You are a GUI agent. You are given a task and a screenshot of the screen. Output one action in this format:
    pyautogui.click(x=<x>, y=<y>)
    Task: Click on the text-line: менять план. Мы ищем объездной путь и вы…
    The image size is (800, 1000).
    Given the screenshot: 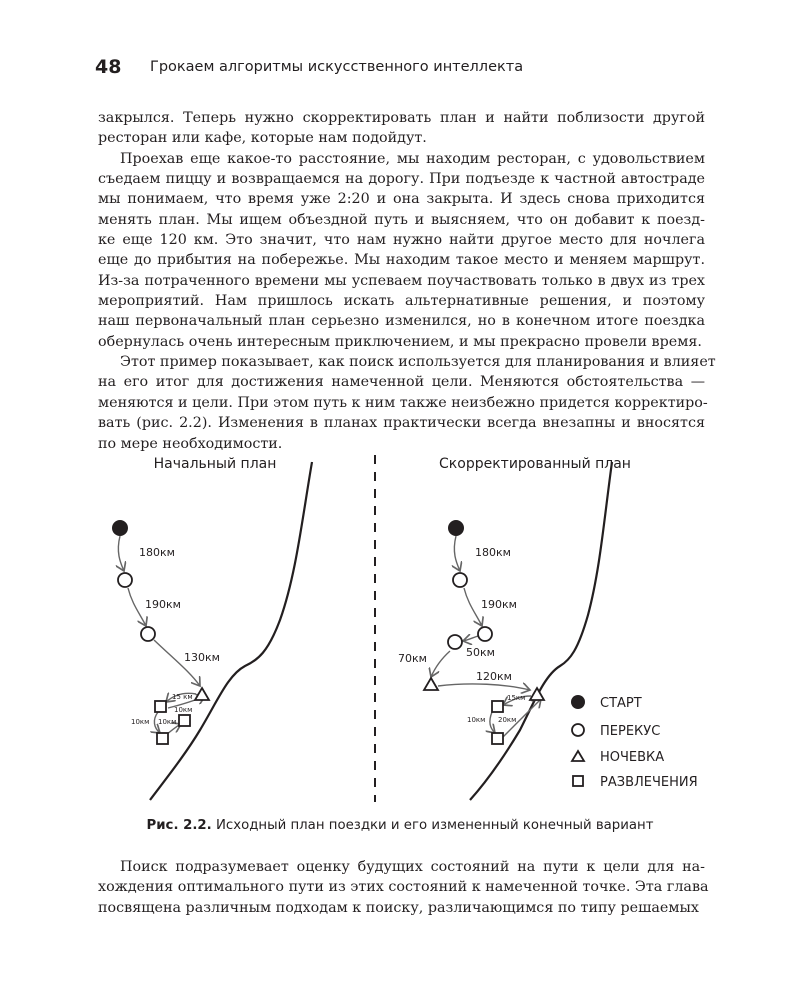 What is the action you would take?
    pyautogui.click(x=401, y=219)
    